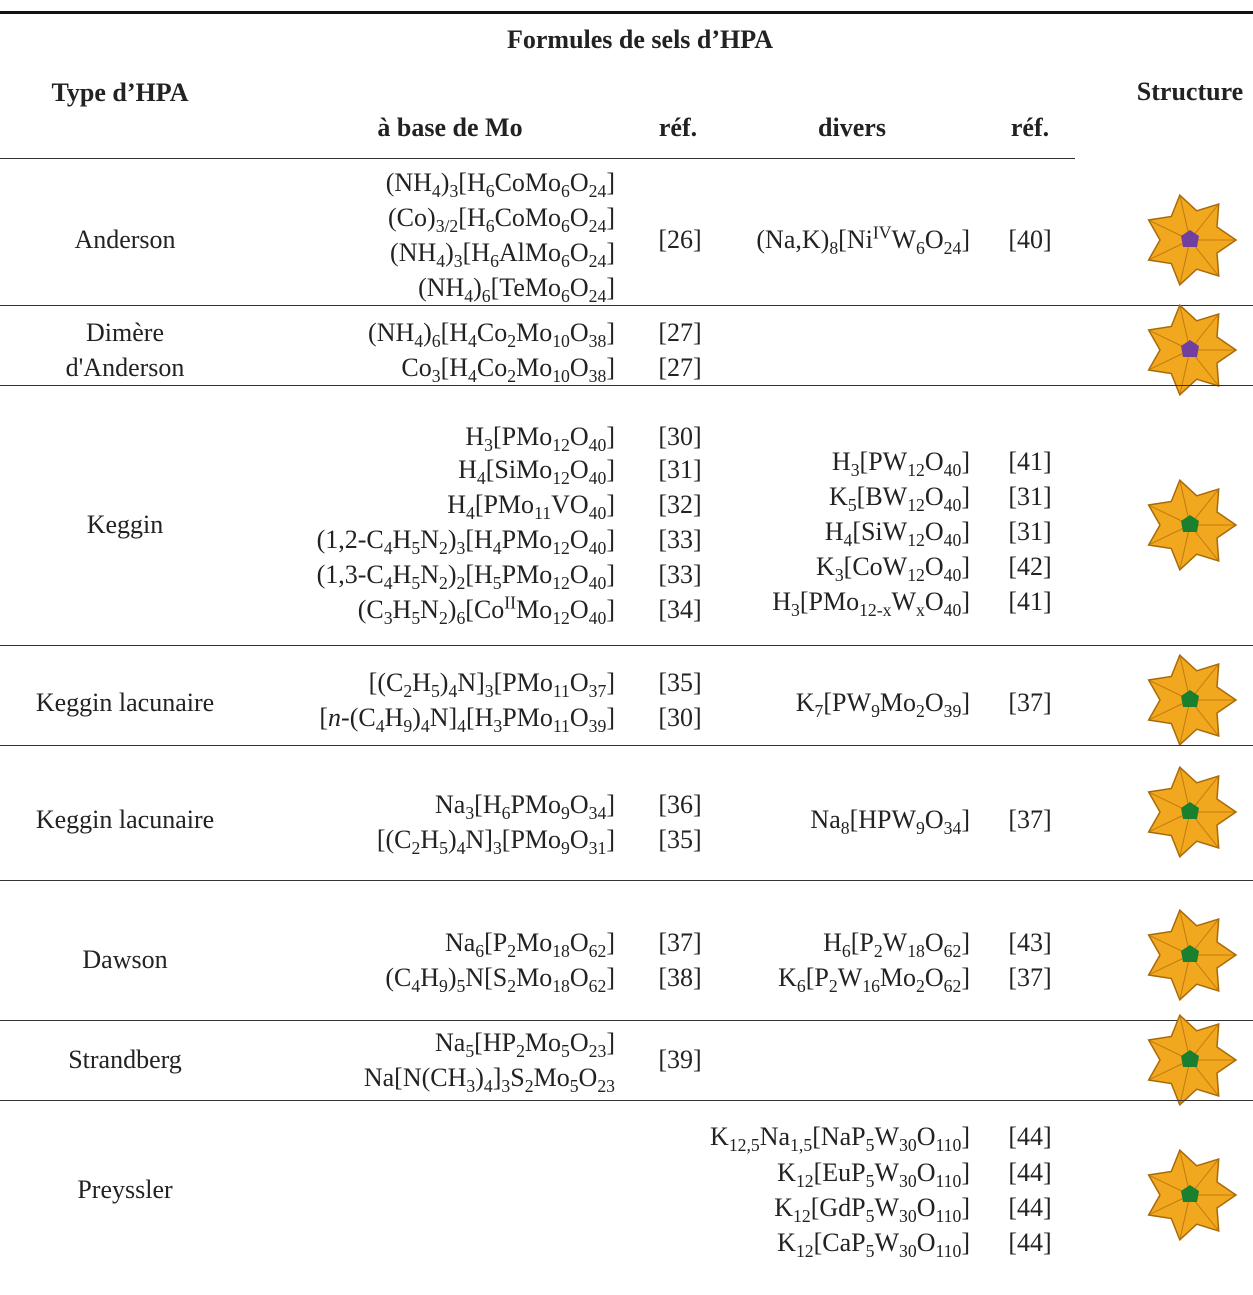  I want to click on ref: [37], so click(1030, 977).